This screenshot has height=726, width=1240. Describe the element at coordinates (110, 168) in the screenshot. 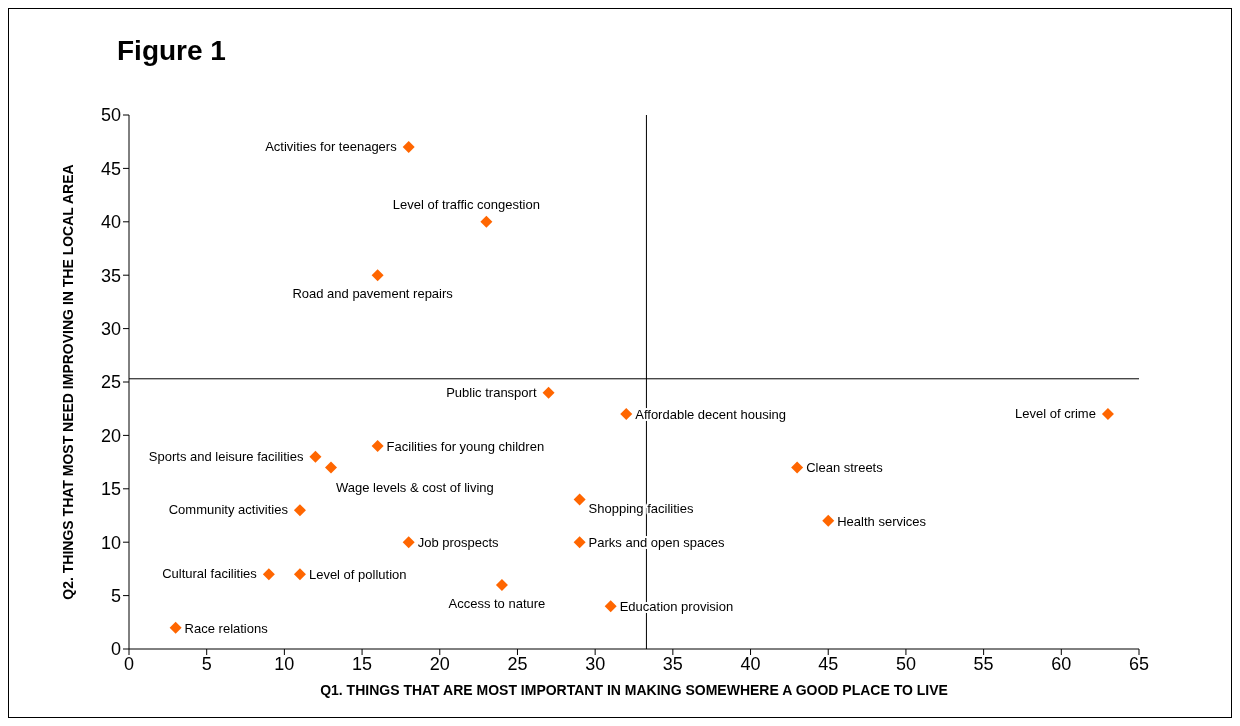

I see `y-tick-label: 45` at that location.